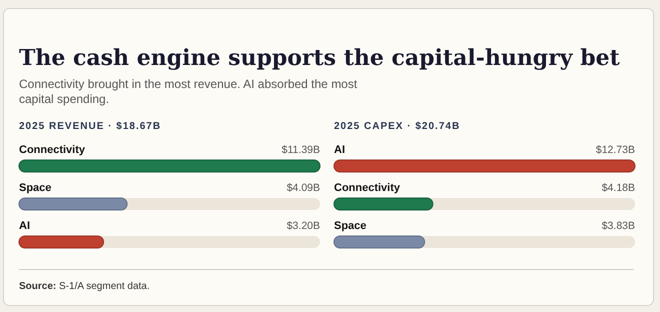  I want to click on data-label: $4.18B, so click(618, 188).